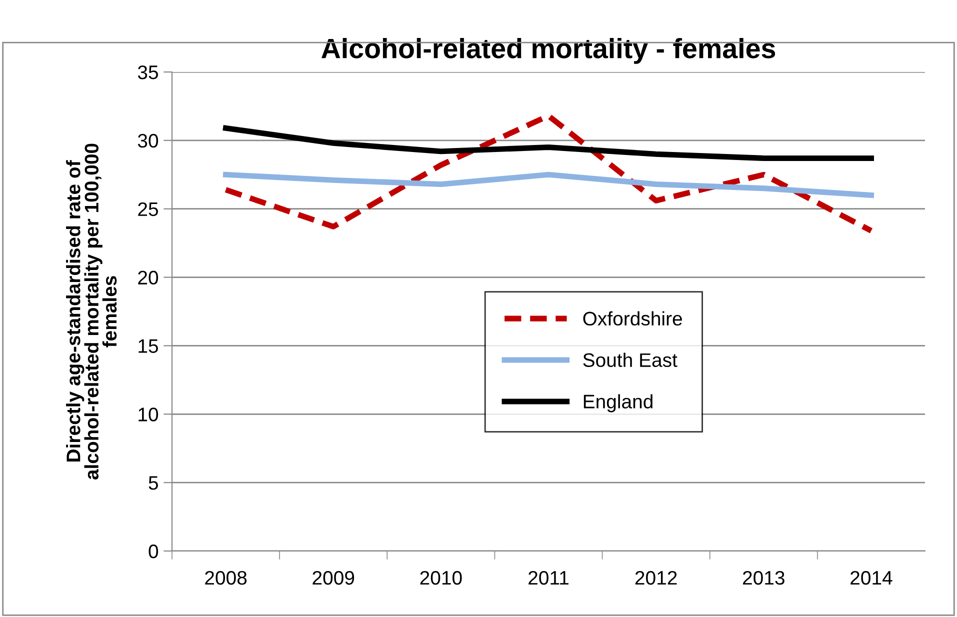 This screenshot has width=957, height=617. I want to click on x-tick-label: 2012, so click(656, 577).